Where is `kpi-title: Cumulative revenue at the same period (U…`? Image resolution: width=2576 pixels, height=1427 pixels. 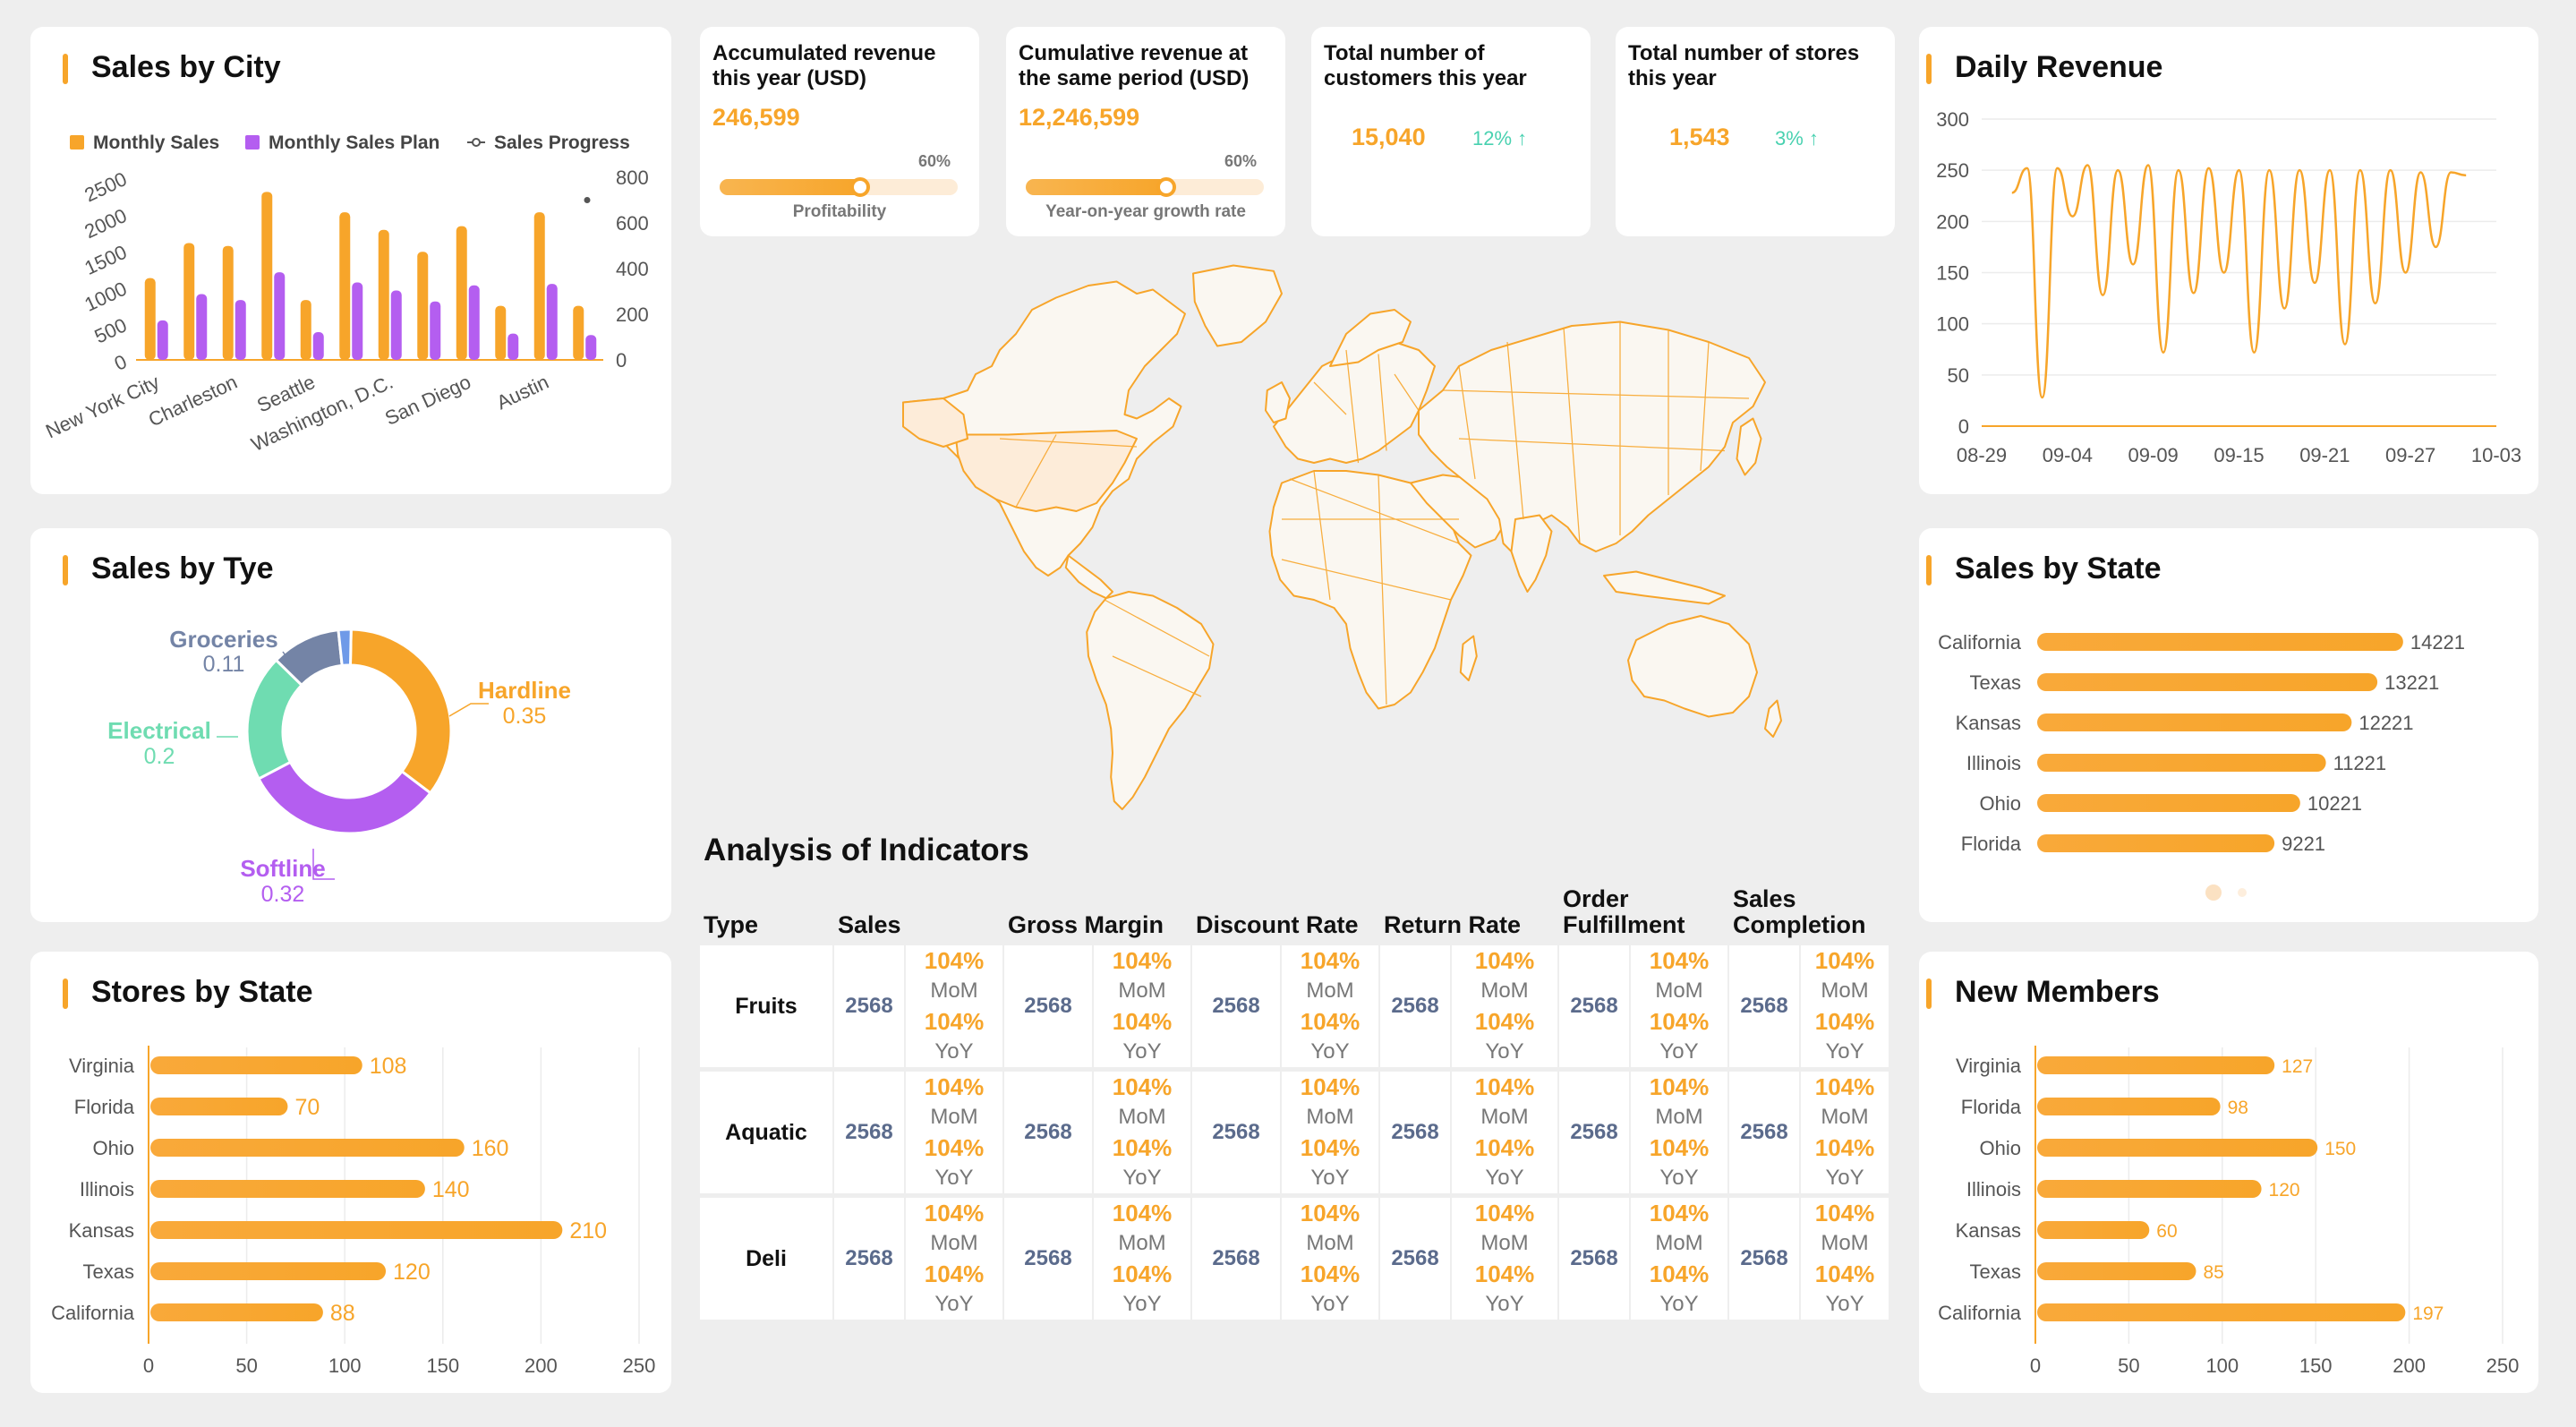
kpi-title: Cumulative revenue at the same period (U… is located at coordinates (1134, 65).